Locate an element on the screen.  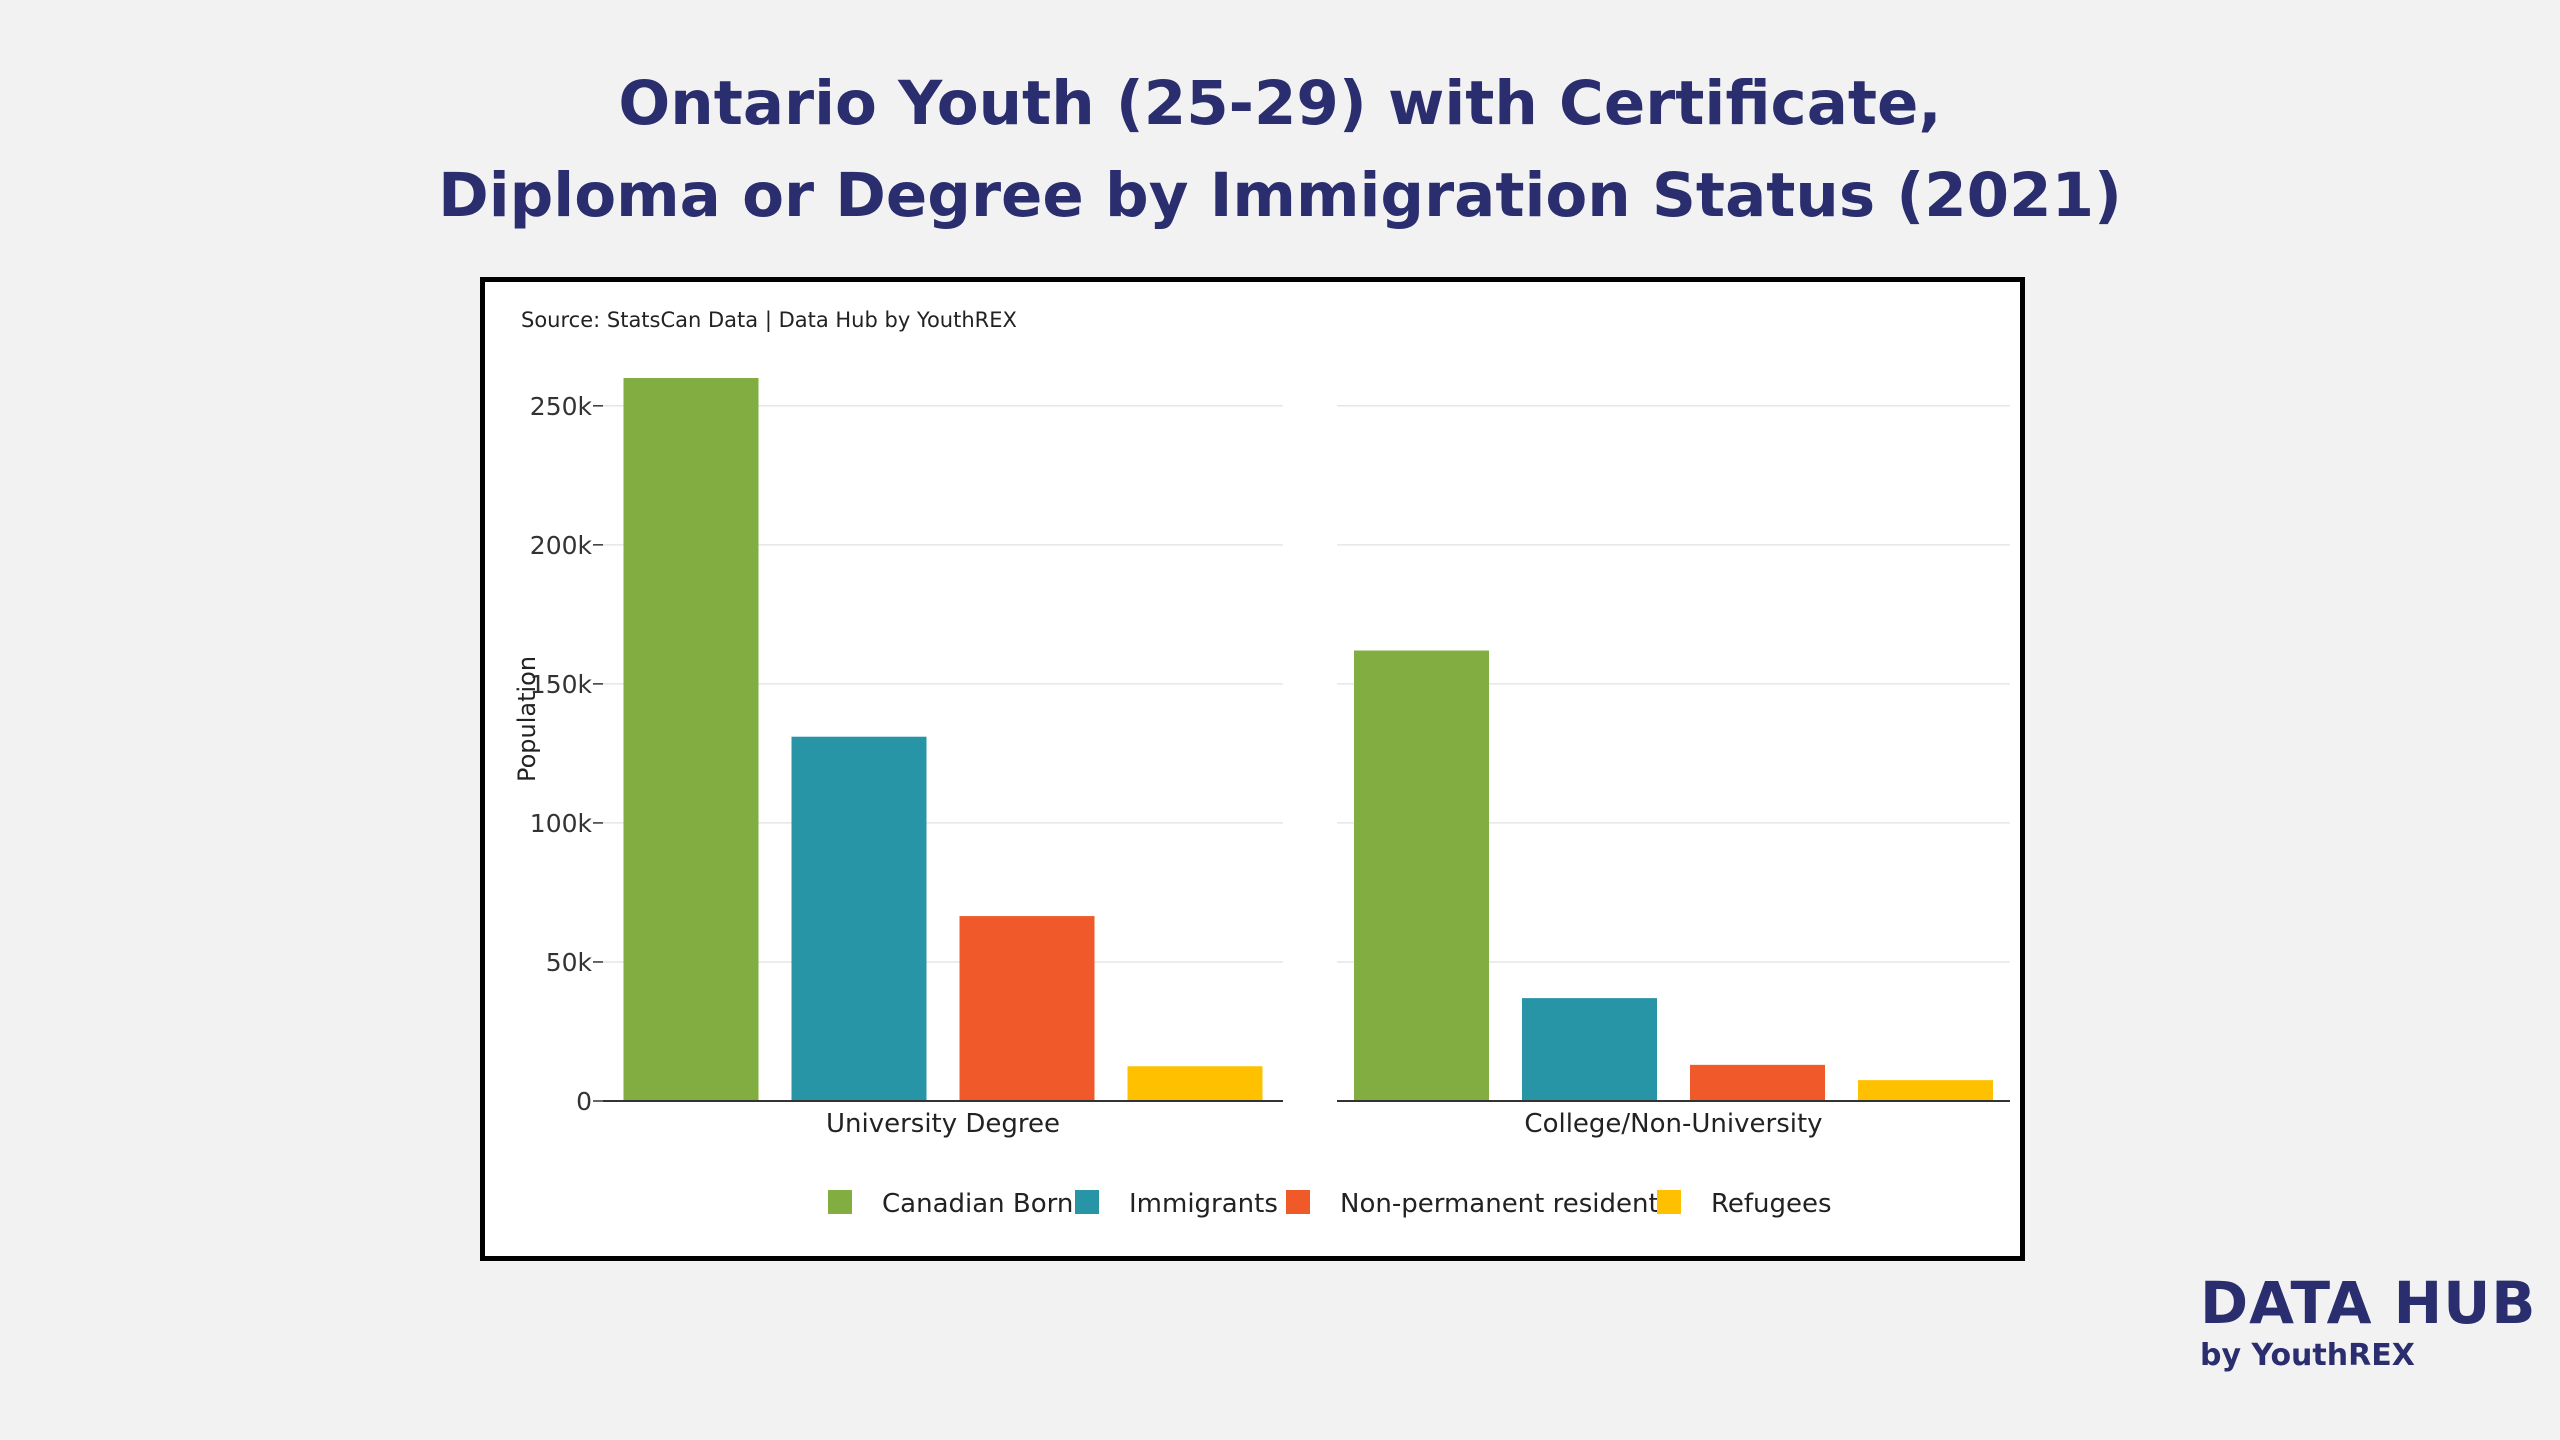
legend-label: Refugees is located at coordinates (1771, 1204).